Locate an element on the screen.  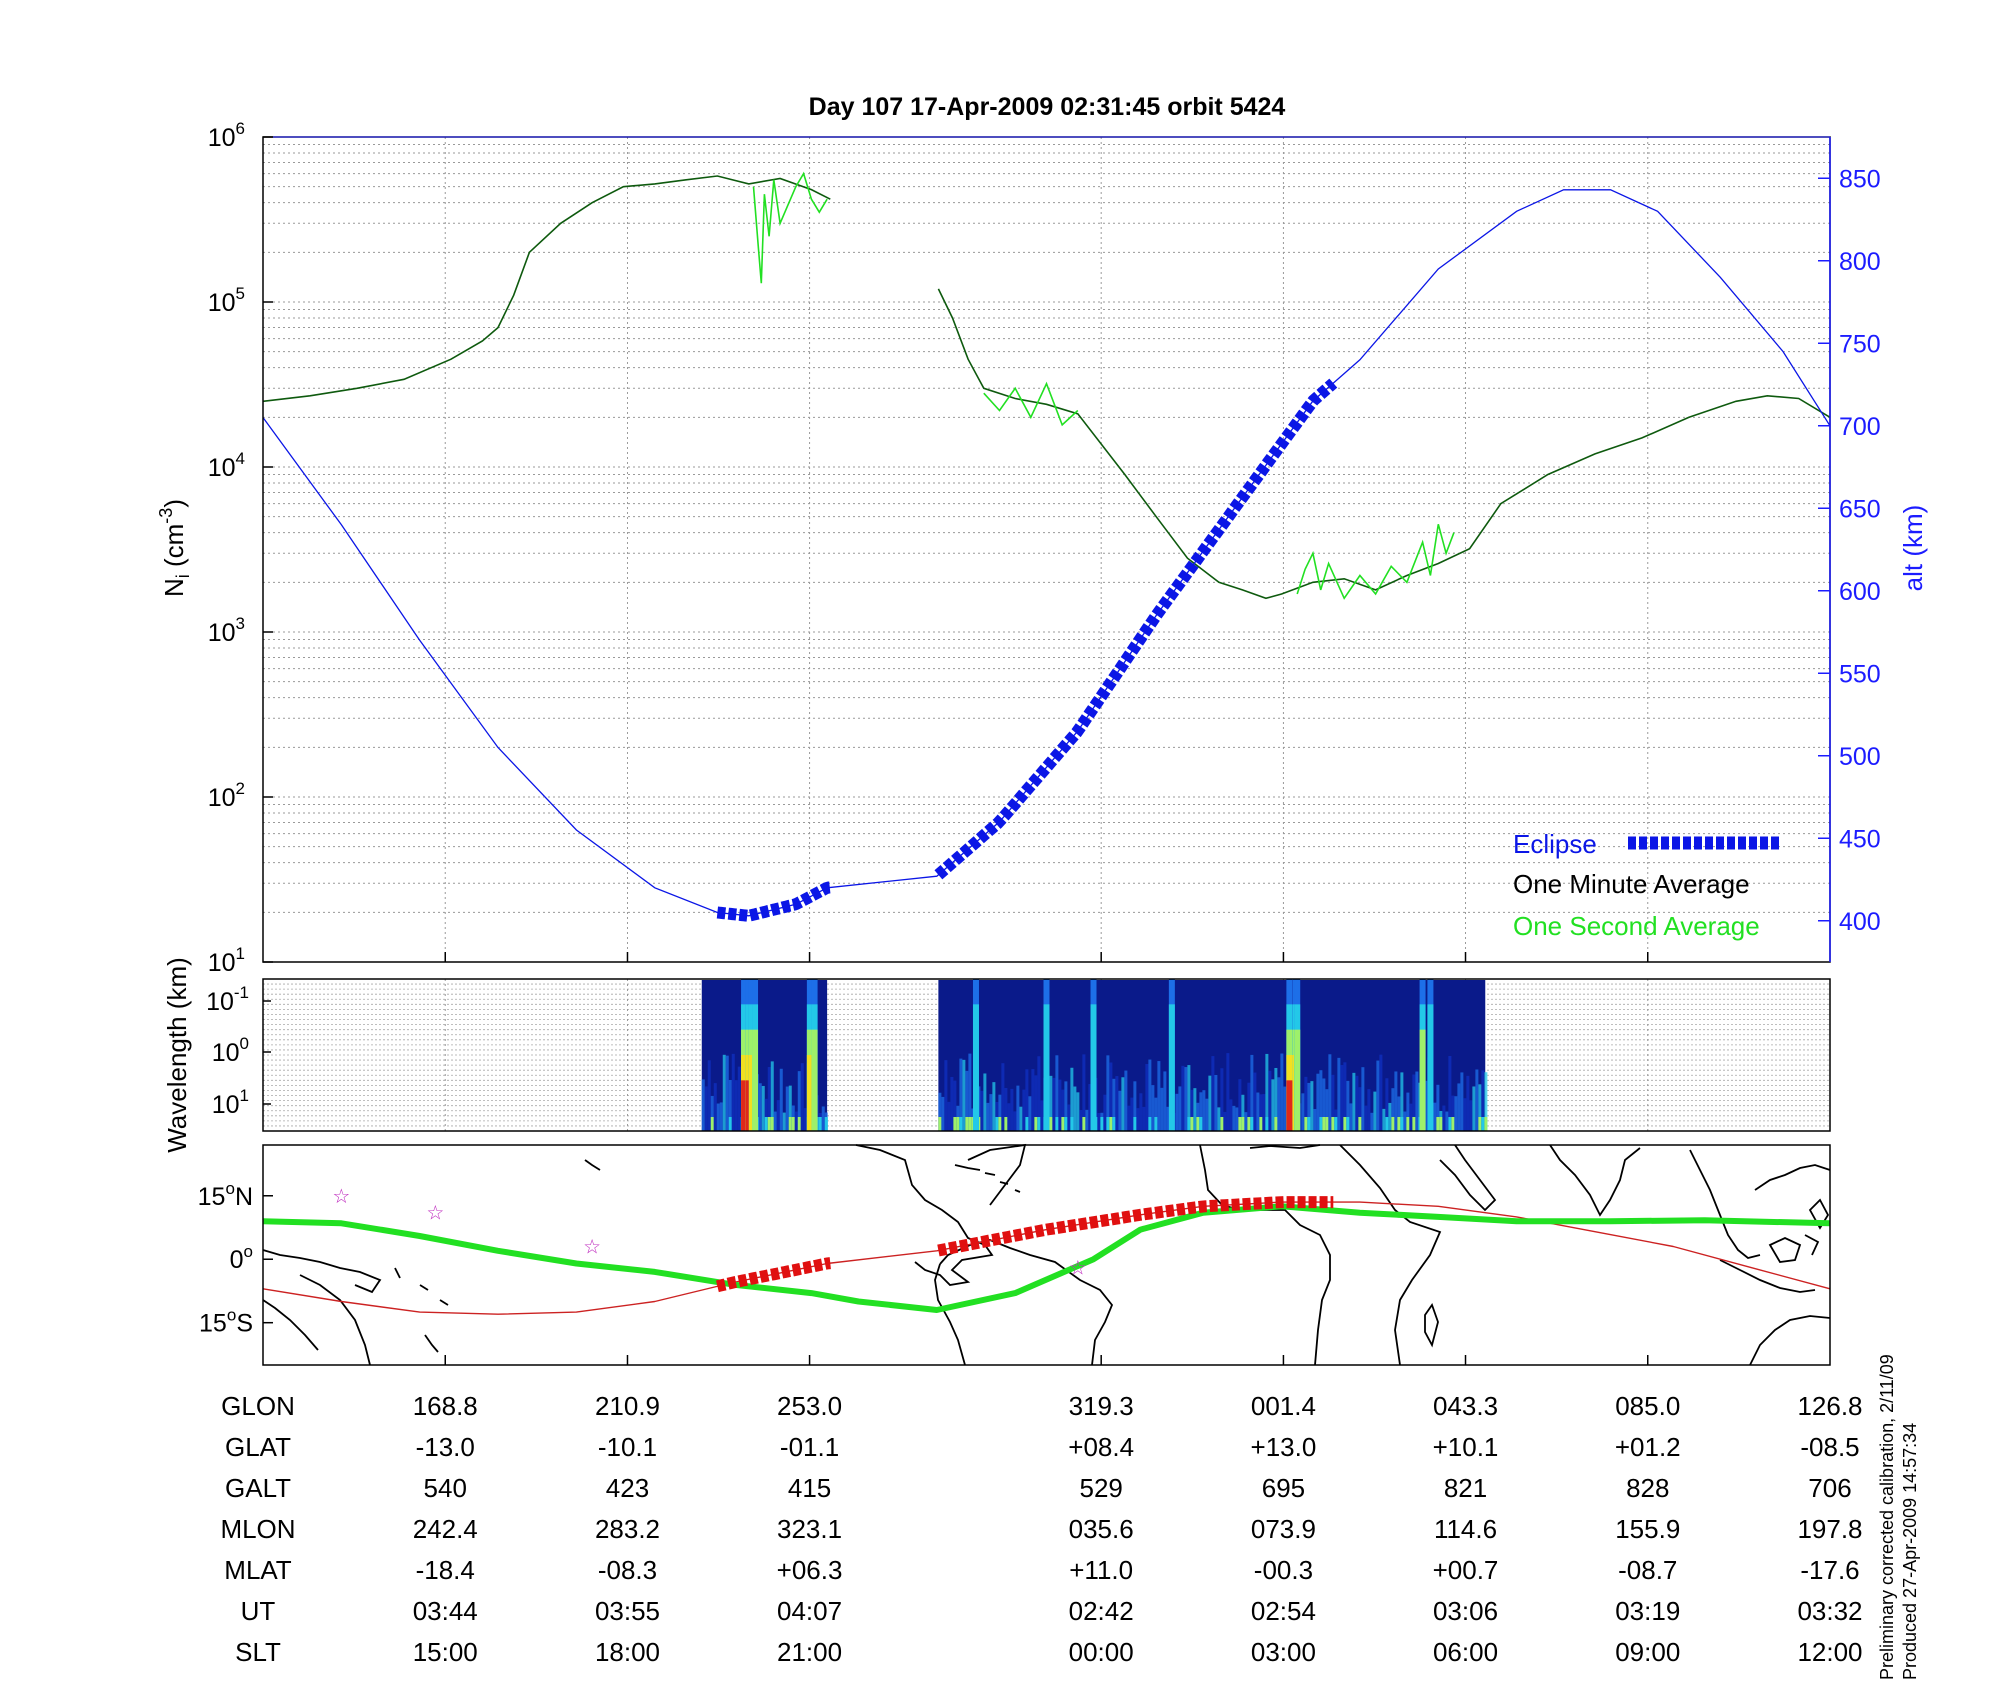
ephemeris-cell: 03:19 is located at coordinates (1647, 1611).